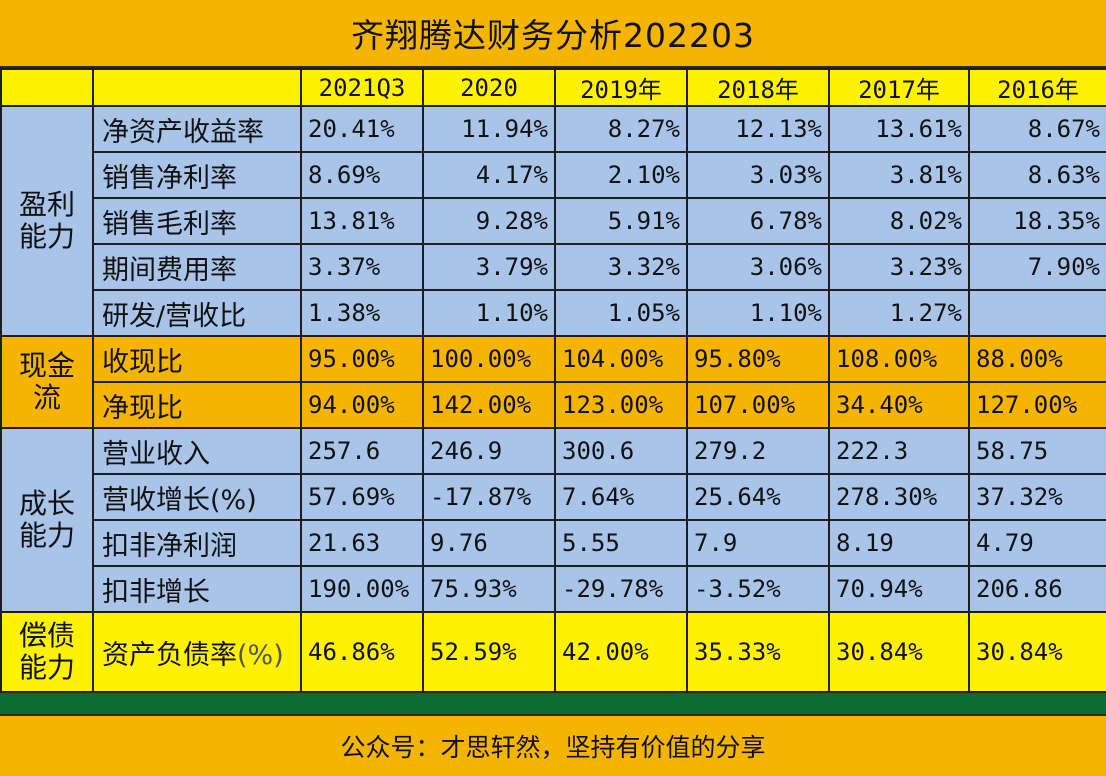 Image resolution: width=1106 pixels, height=776 pixels. I want to click on cell: 278.30%, so click(899, 497).